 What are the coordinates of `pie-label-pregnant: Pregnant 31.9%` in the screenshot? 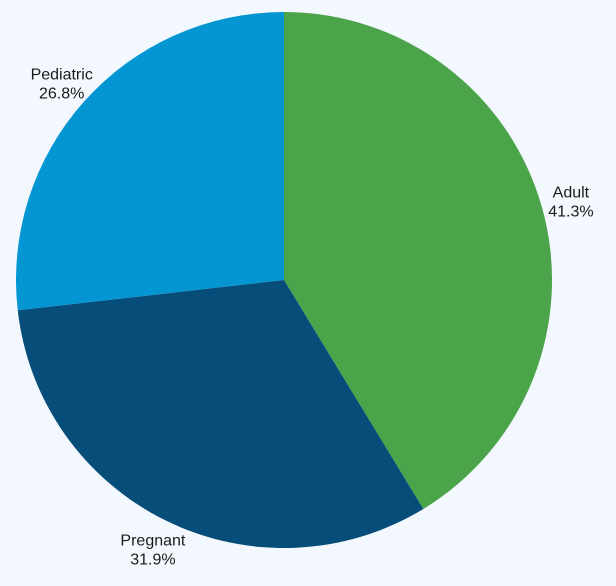 It's located at (152, 551).